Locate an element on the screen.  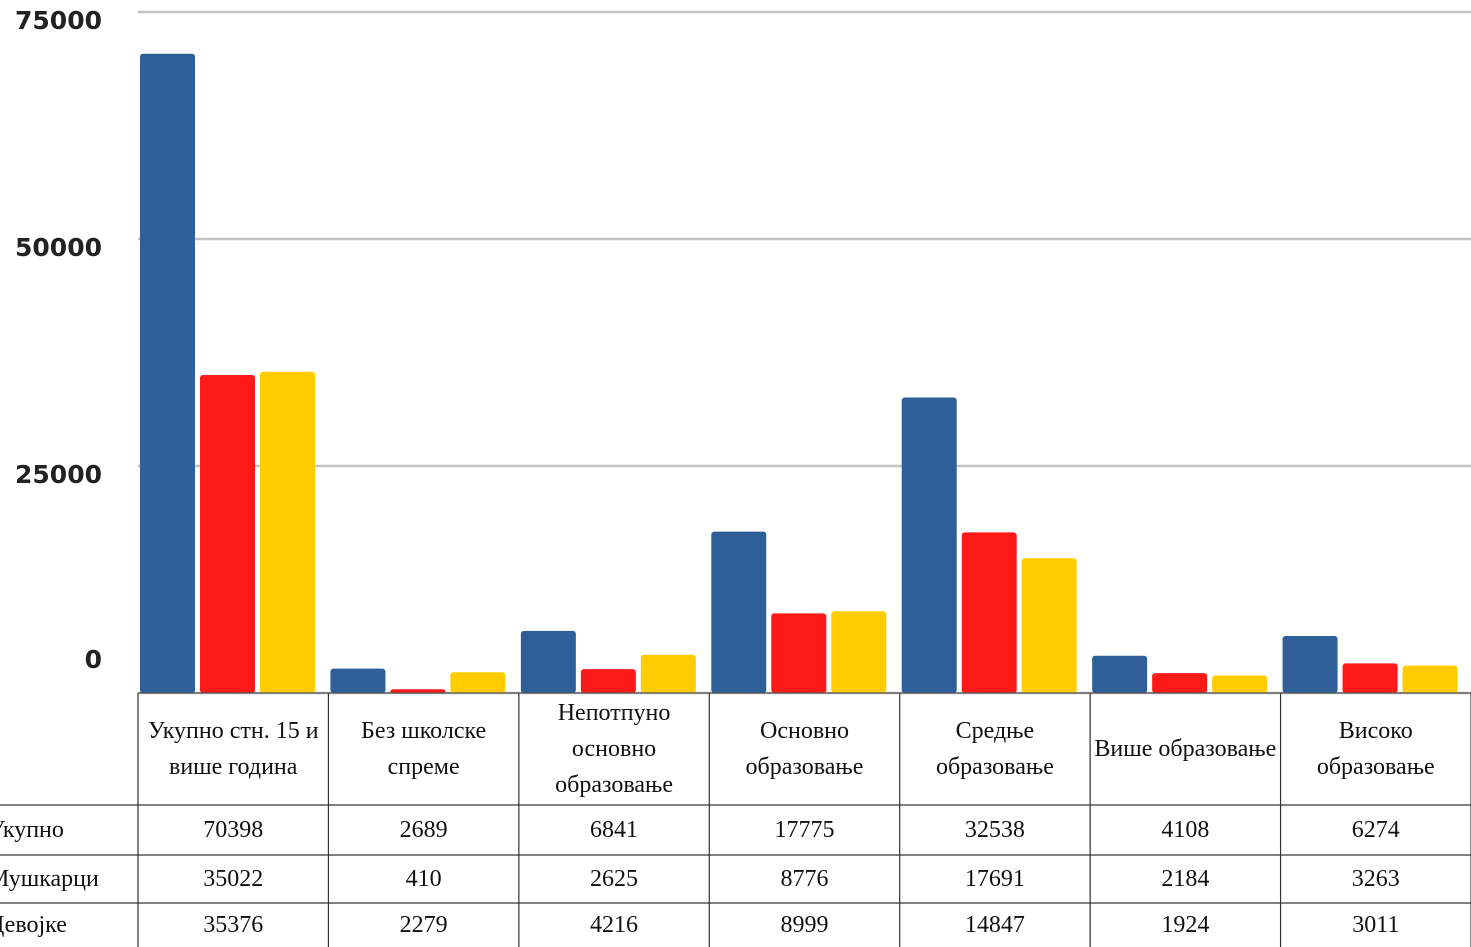
table-cell: 2625 is located at coordinates (614, 879).